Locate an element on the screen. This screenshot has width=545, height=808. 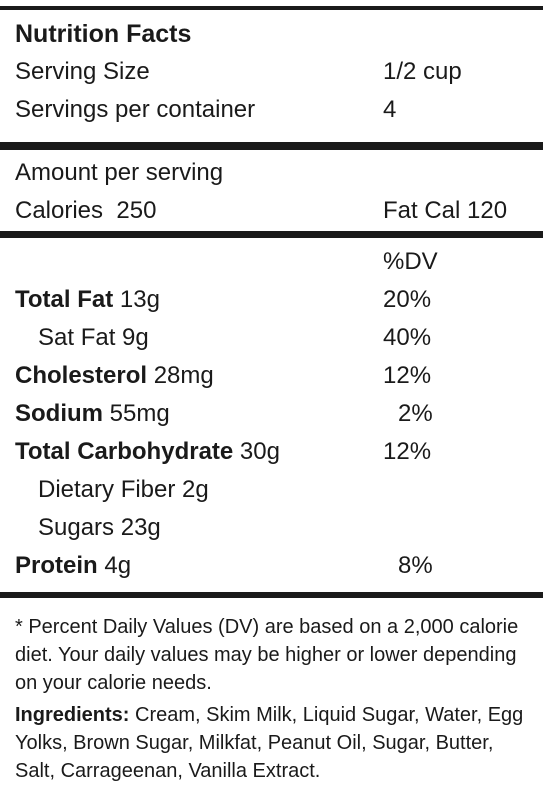
fat-calories: Fat Cal 120 is located at coordinates (445, 210).